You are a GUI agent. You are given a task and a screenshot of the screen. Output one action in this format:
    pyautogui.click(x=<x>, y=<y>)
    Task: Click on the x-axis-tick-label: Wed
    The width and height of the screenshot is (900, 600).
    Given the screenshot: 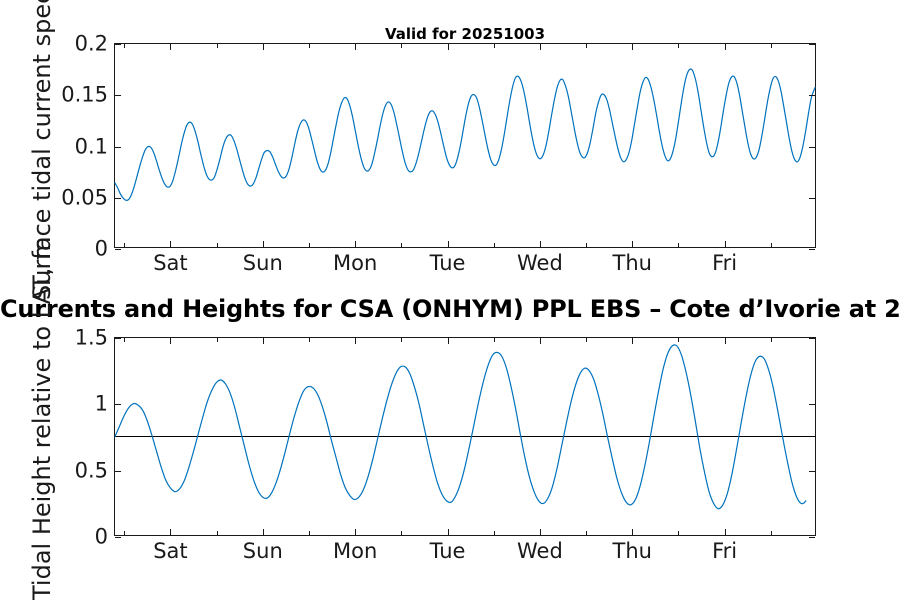 What is the action you would take?
    pyautogui.click(x=539, y=263)
    